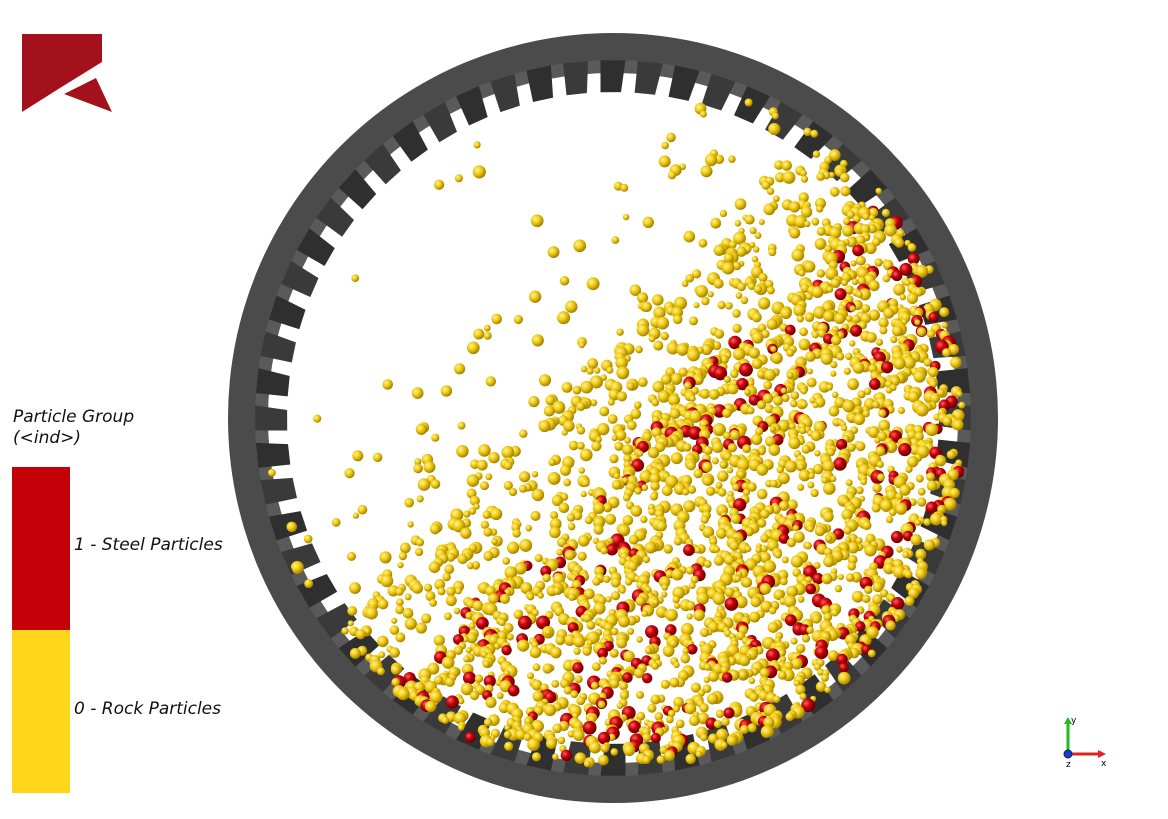 Image resolution: width=1168 pixels, height=819 pixels. I want to click on orientation-axes: y x z, so click(1086, 743).